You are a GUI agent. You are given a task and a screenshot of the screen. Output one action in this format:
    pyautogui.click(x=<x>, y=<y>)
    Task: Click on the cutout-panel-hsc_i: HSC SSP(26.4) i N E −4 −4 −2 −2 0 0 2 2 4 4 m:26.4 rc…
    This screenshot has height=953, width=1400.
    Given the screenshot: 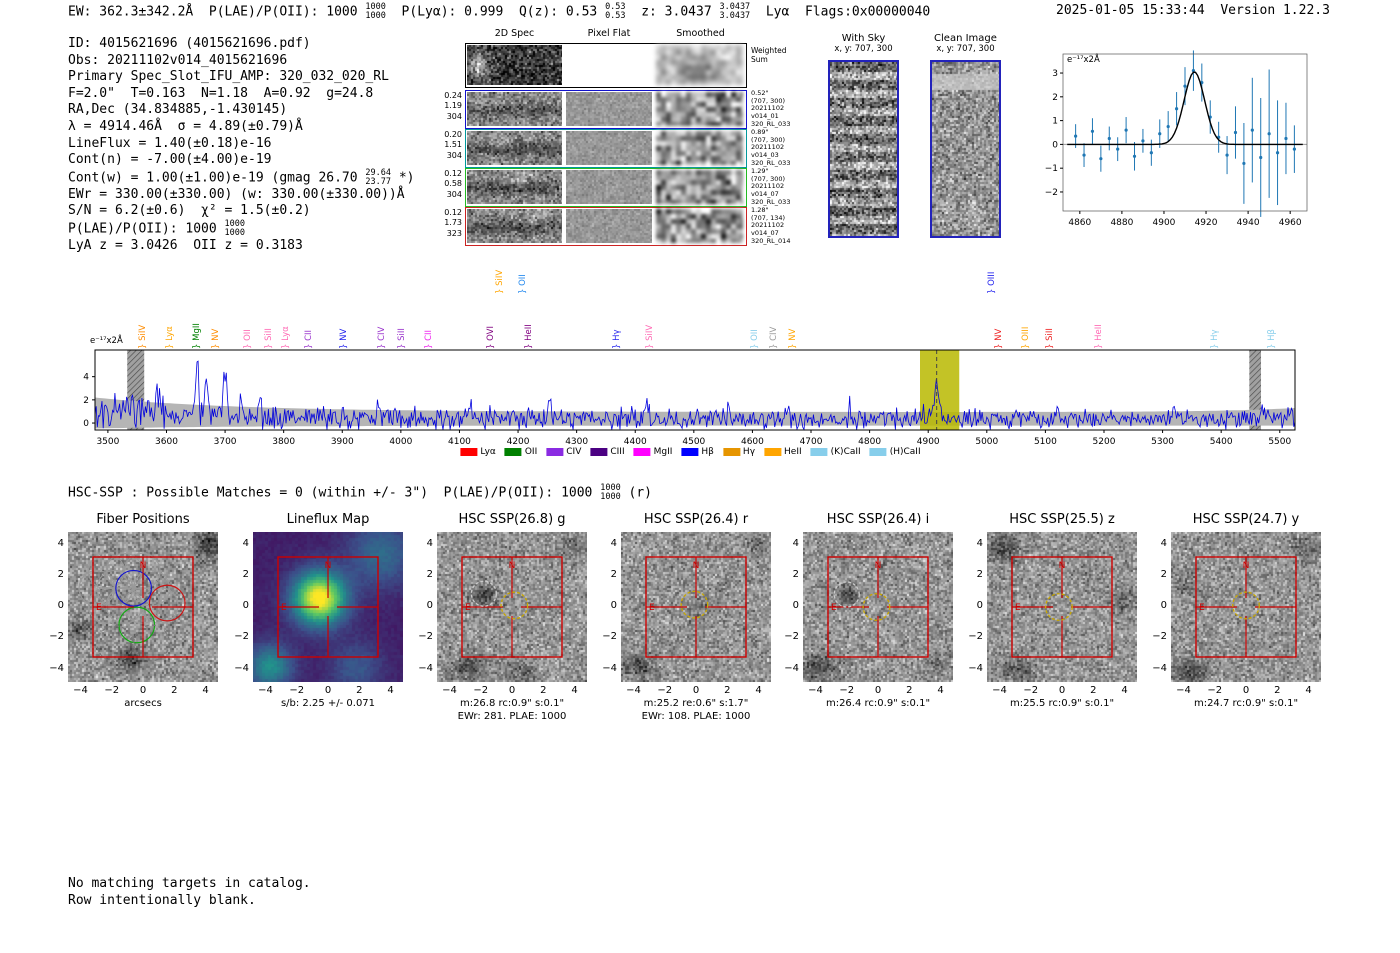 What is the action you would take?
    pyautogui.click(x=868, y=617)
    